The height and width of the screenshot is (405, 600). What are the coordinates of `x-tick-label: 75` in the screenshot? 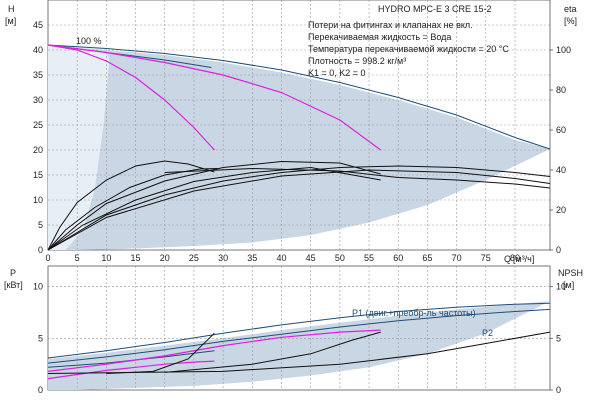 It's located at (486, 258).